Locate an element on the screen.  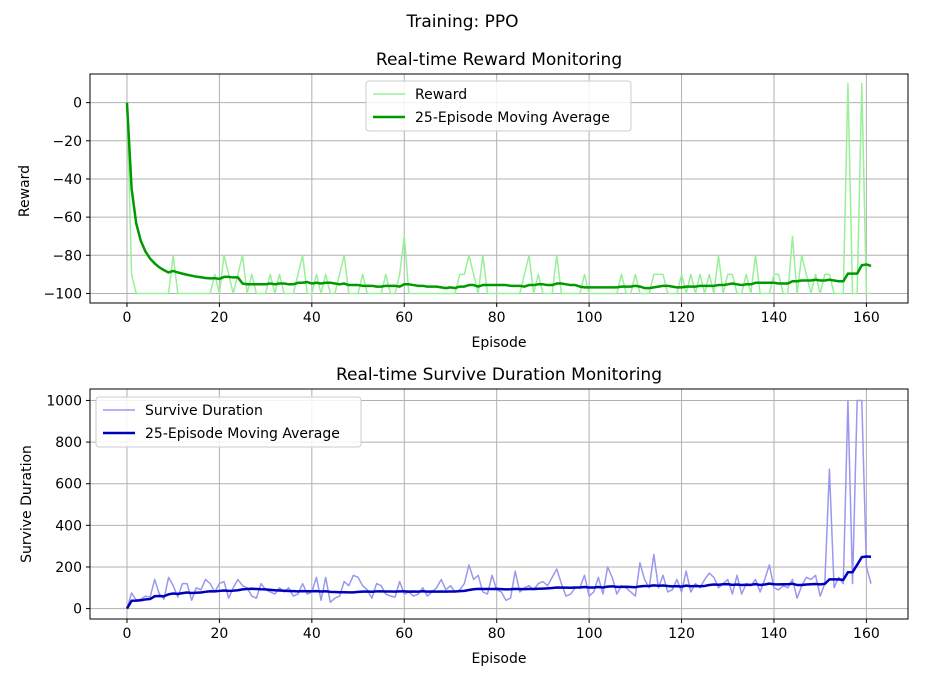
reward-x-tick-label: 60 is located at coordinates (404, 318).